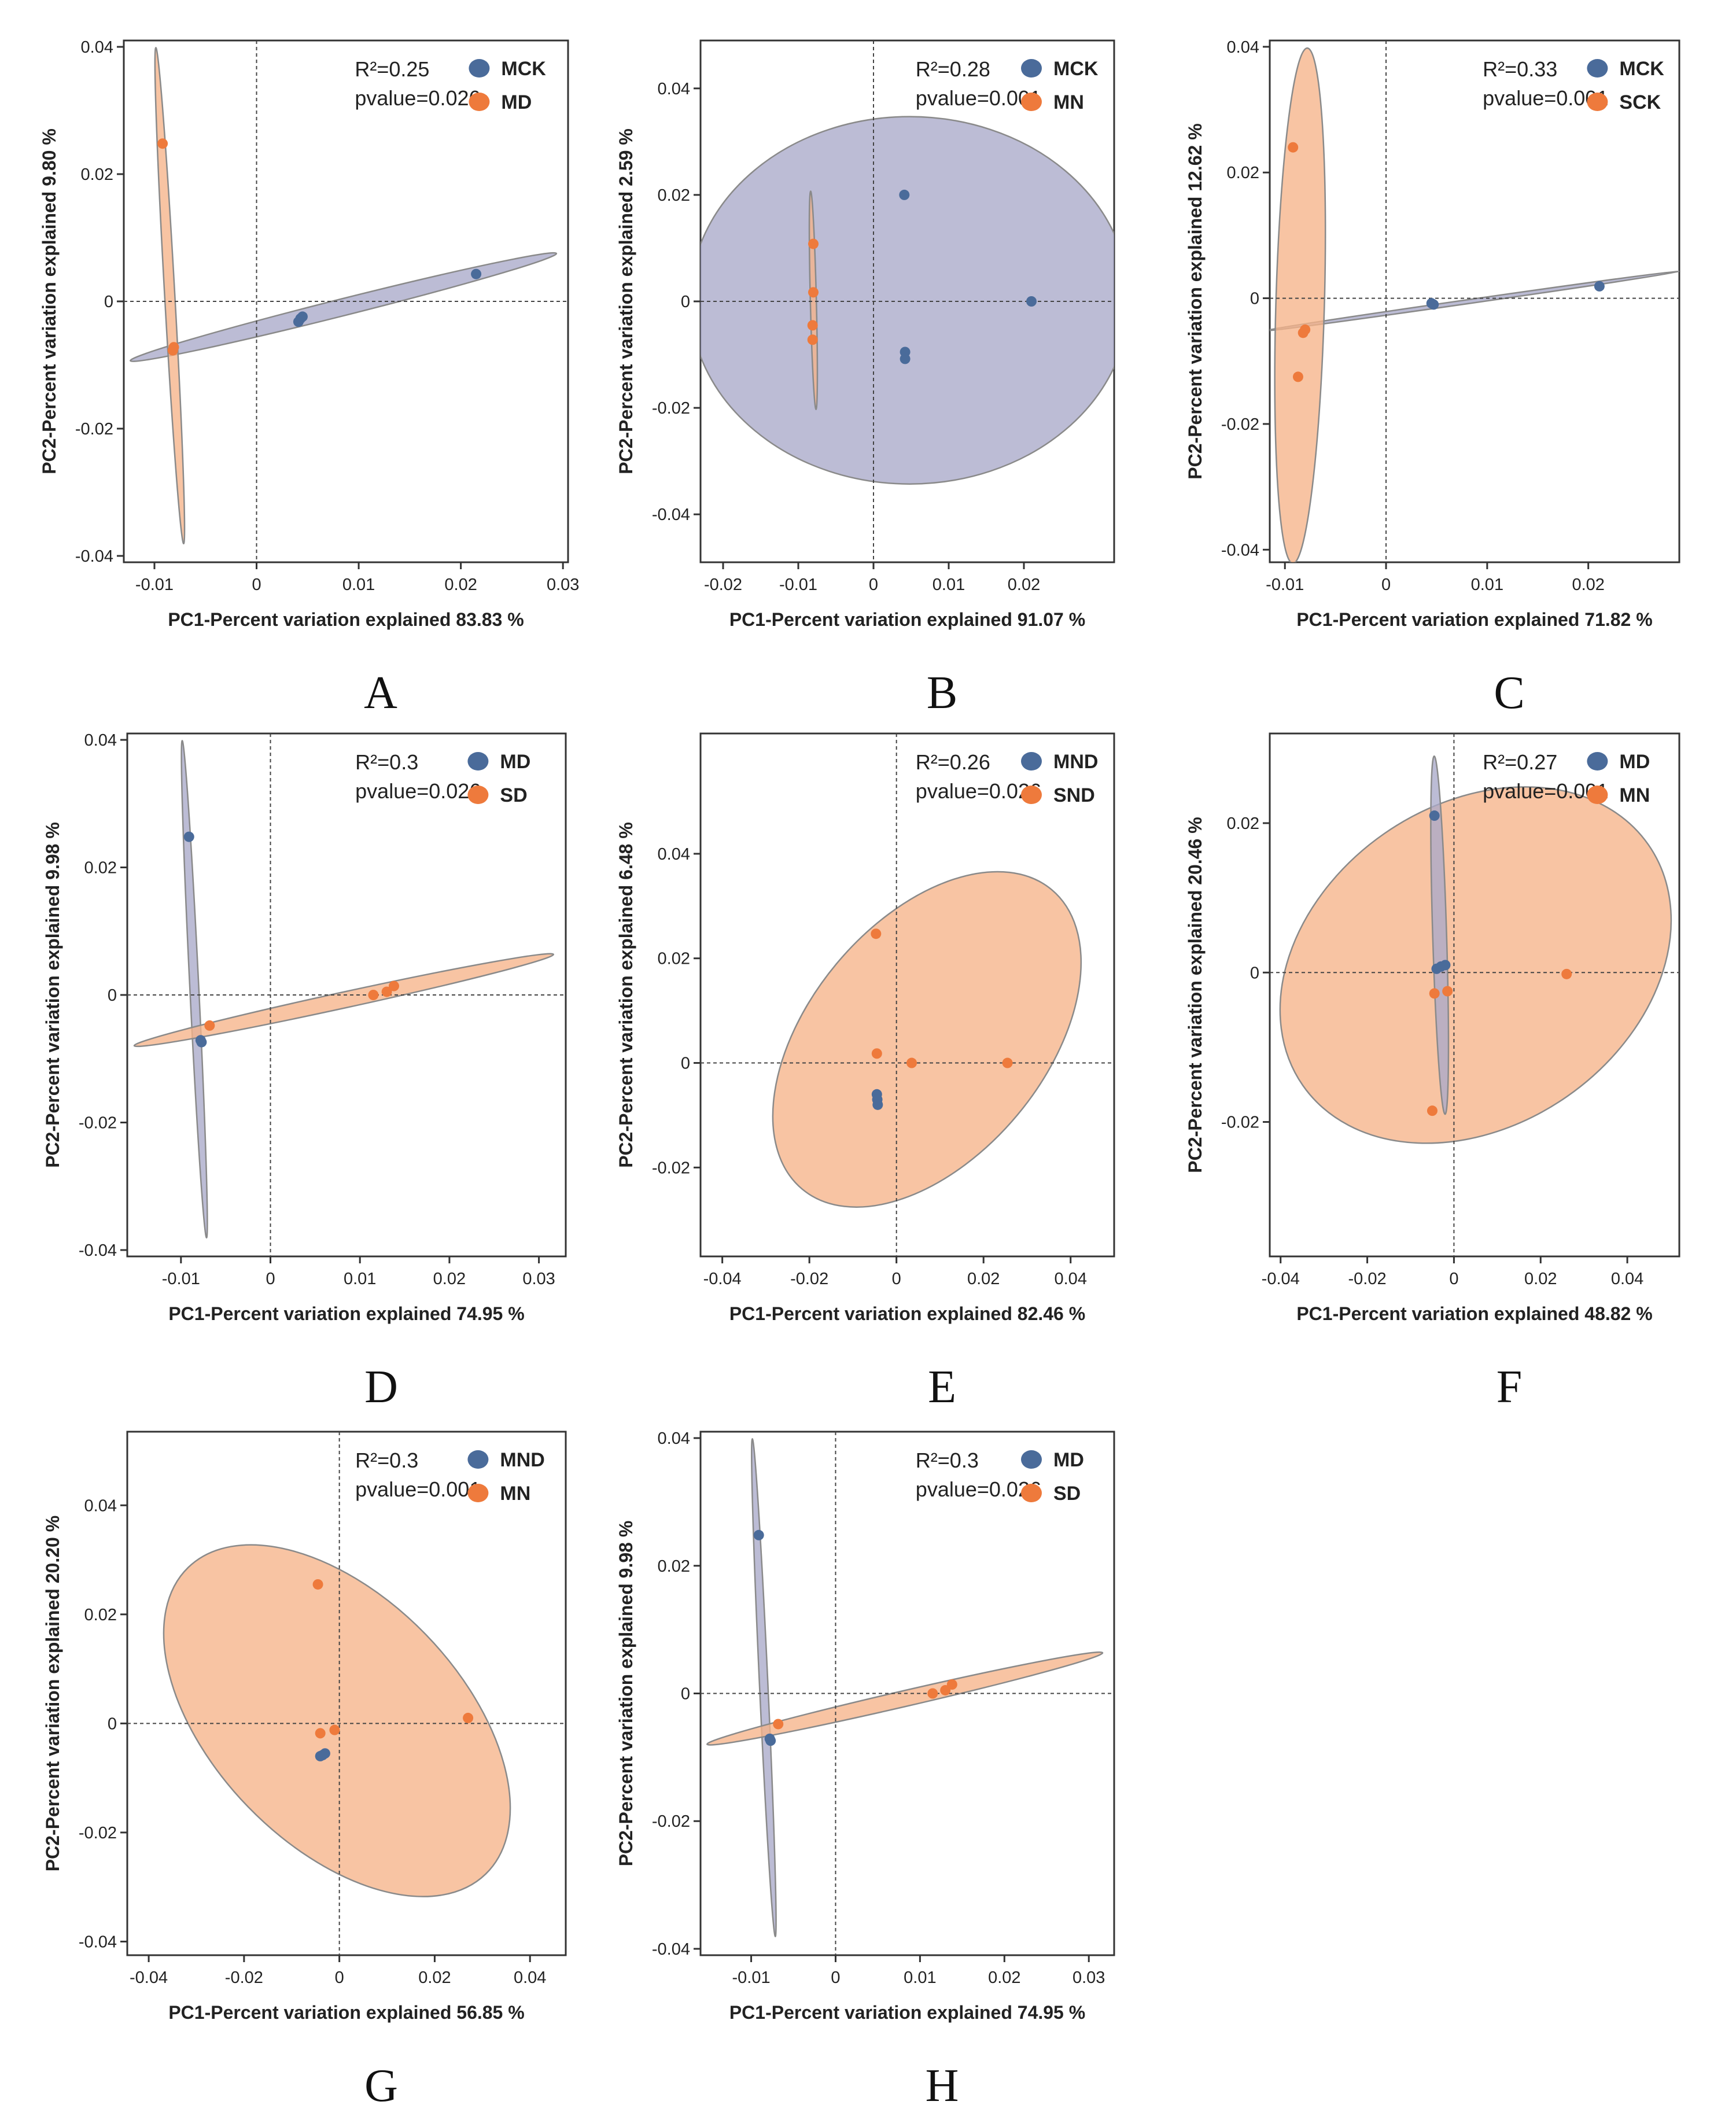  I want to click on legend-label-mn: MN, so click(1068, 102).